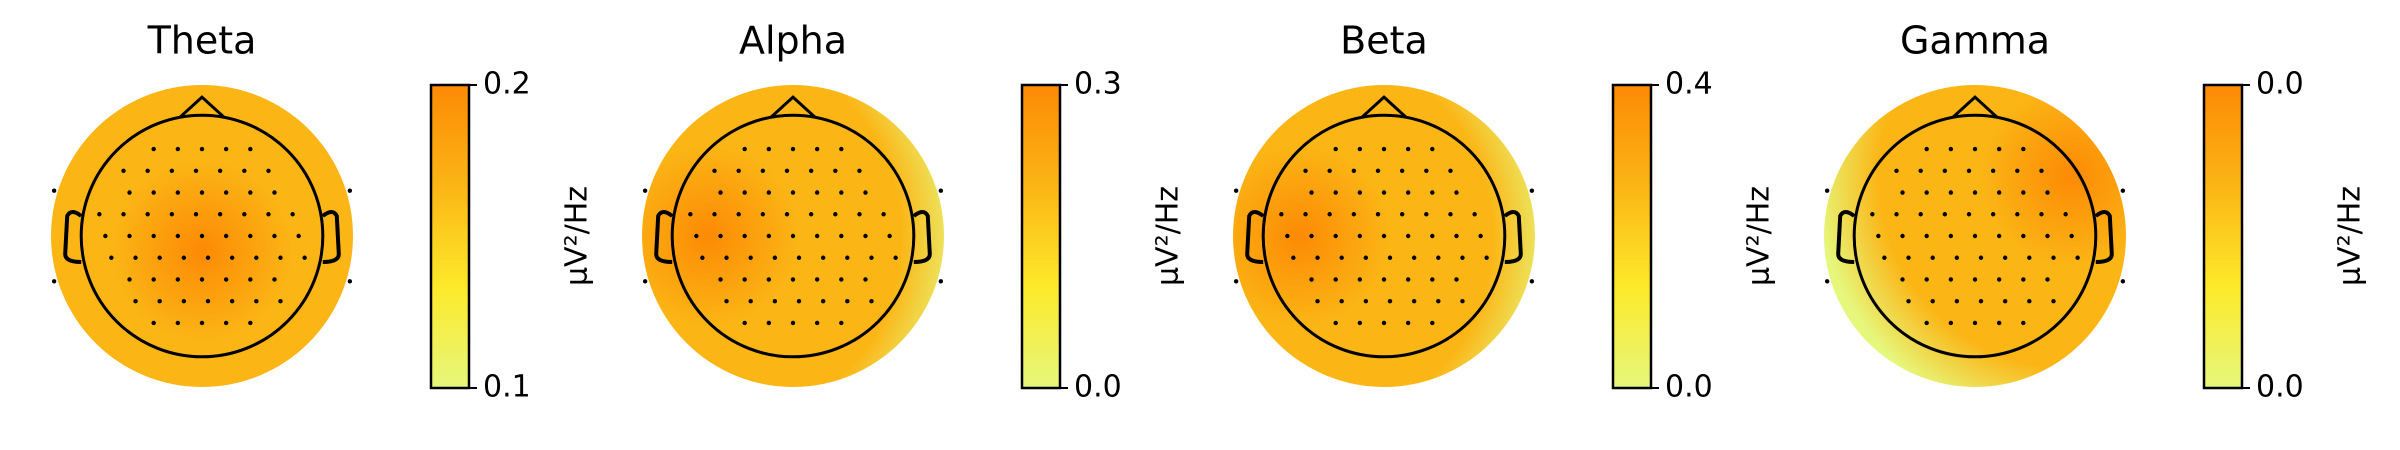 The height and width of the screenshot is (450, 2400). I want to click on title: Beta, so click(1384, 41).